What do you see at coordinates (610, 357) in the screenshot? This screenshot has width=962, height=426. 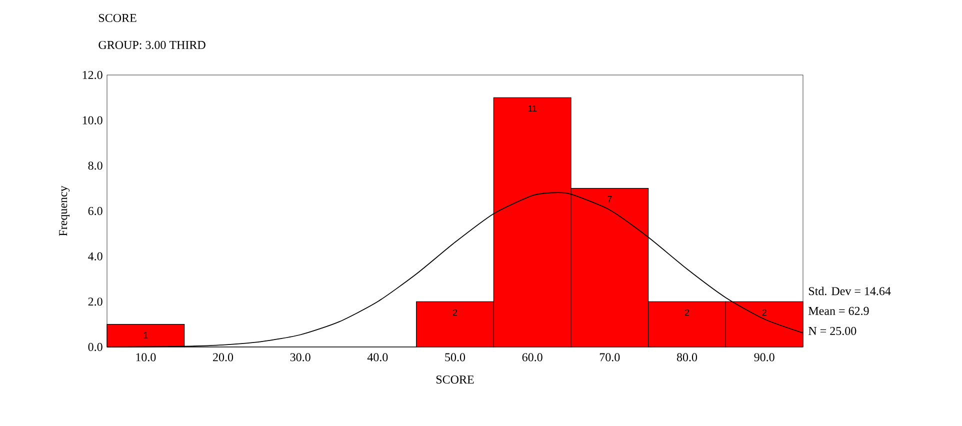 I see `x-tick-label: 70.0` at bounding box center [610, 357].